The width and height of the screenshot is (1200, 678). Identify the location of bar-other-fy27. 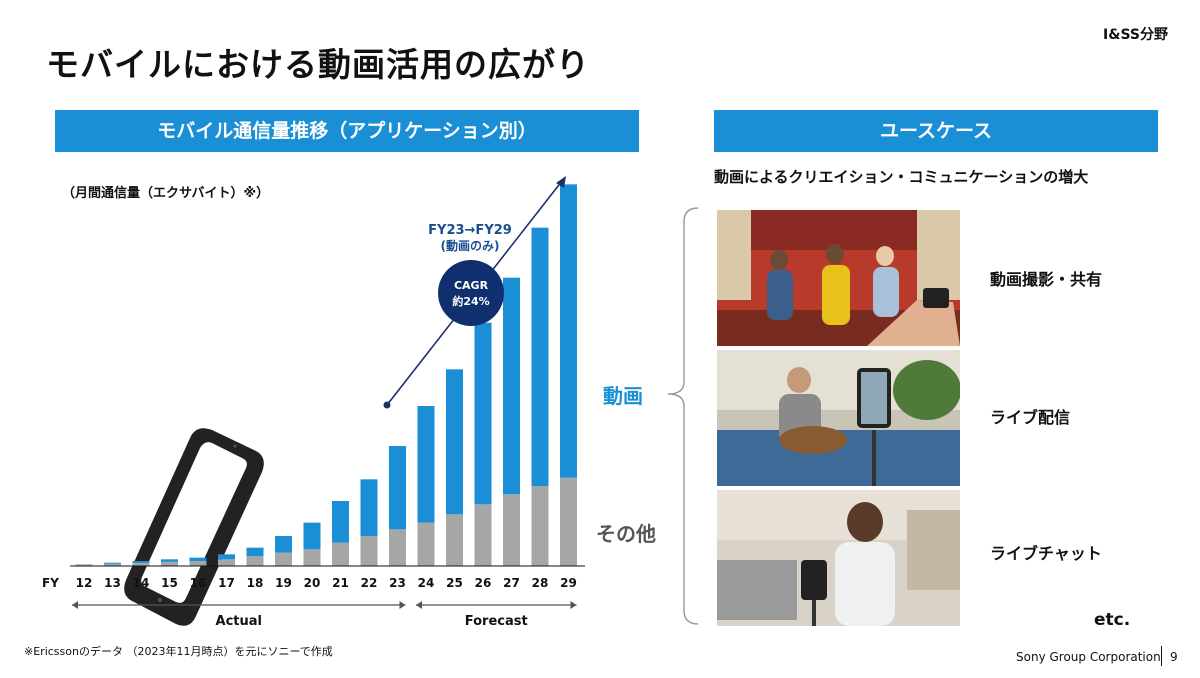
(511, 530).